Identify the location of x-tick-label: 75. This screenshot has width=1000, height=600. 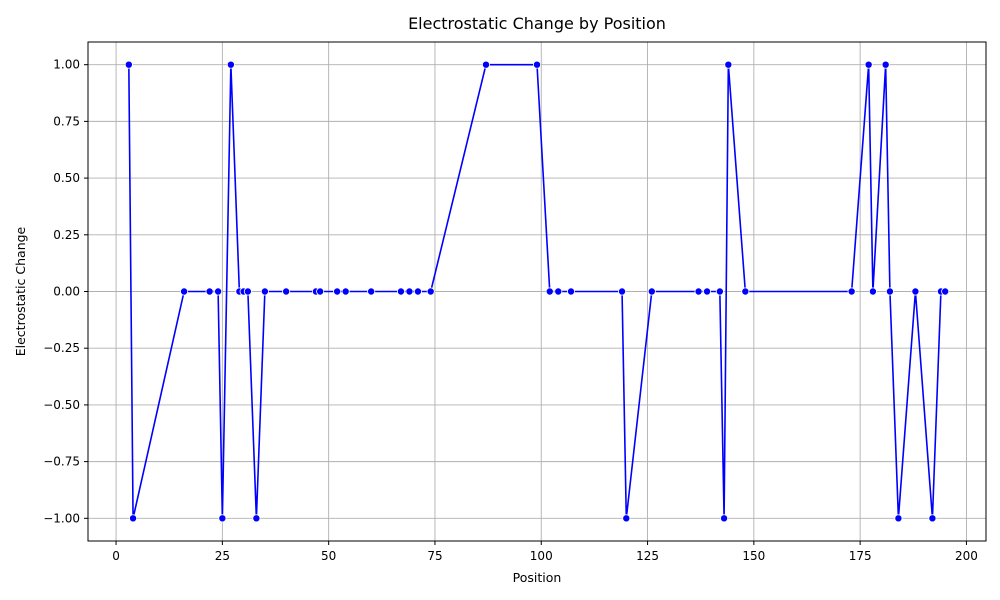
(434, 556).